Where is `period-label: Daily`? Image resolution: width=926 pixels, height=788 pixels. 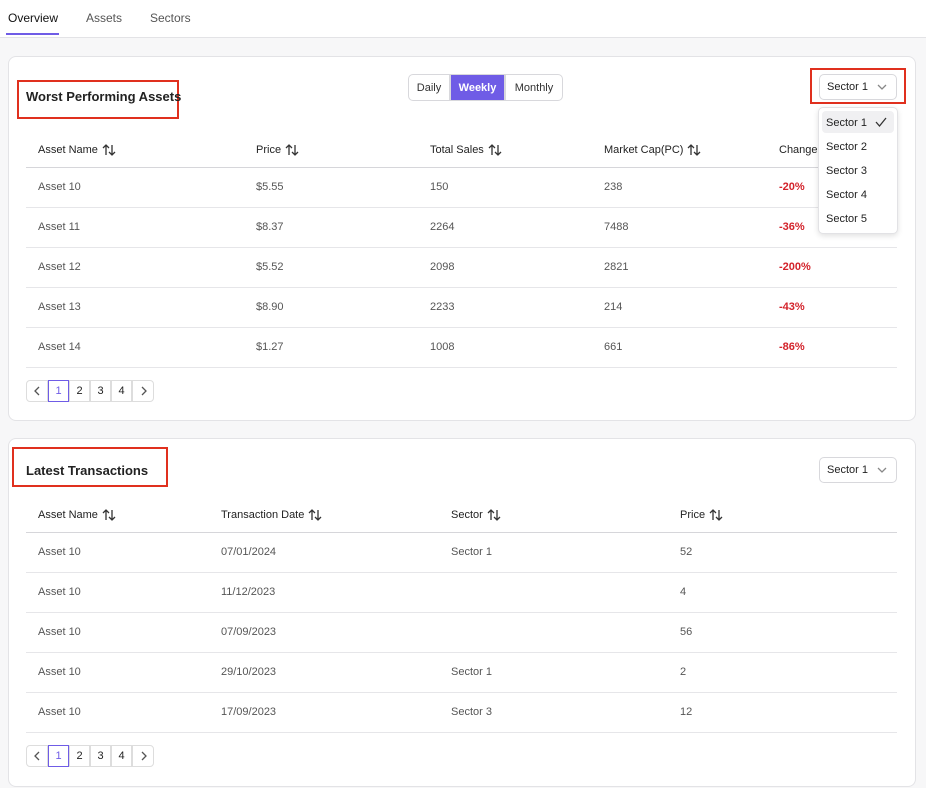
period-label: Daily is located at coordinates (429, 88).